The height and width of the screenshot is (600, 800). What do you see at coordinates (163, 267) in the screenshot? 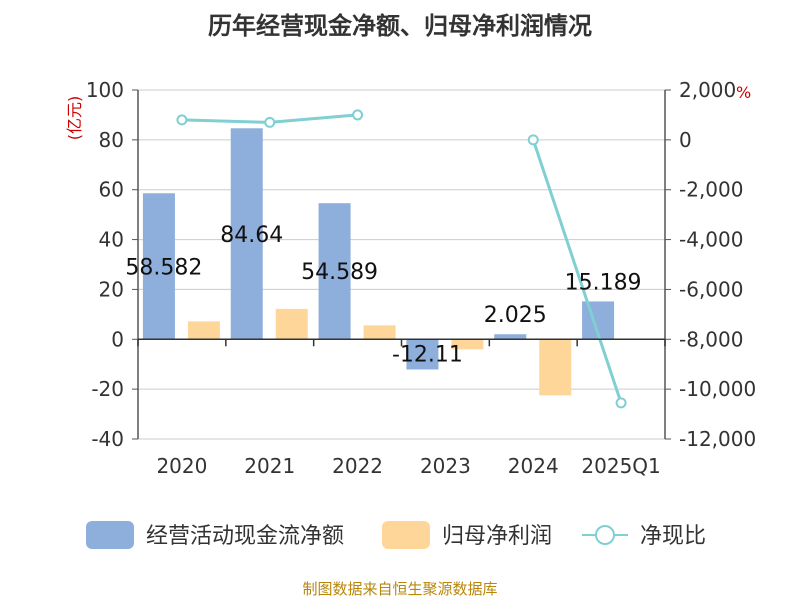
I see `data-label-cash-flow: 58.582` at bounding box center [163, 267].